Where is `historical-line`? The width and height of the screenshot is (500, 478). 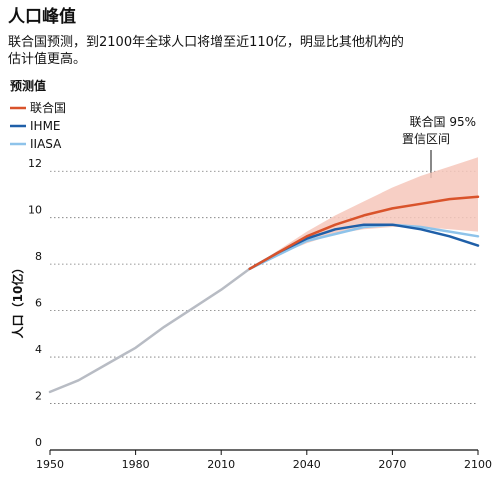 historical-line is located at coordinates (149, 330).